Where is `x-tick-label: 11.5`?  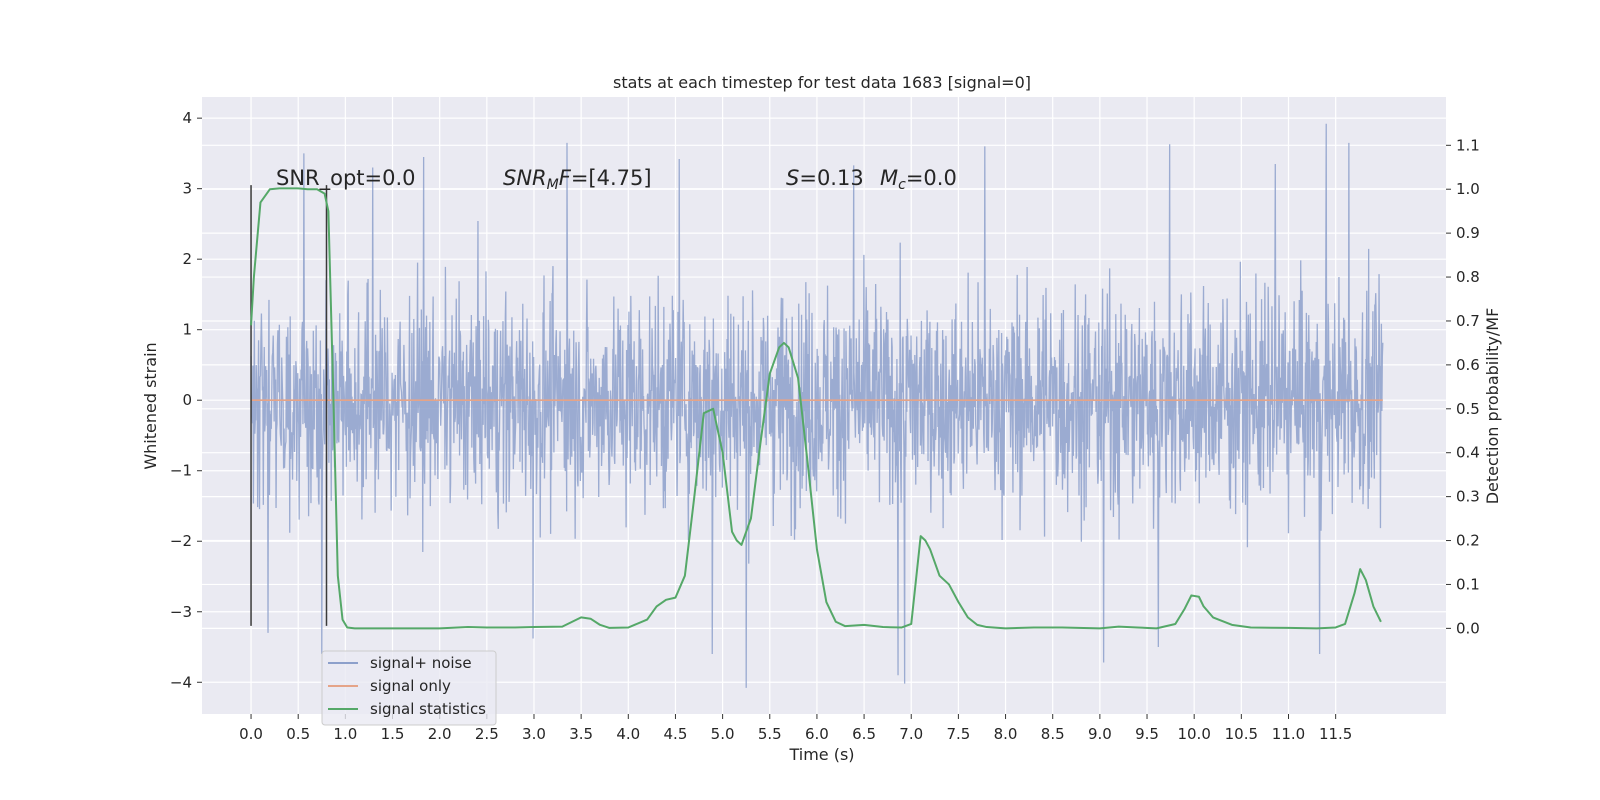
x-tick-label: 11.5 is located at coordinates (1335, 734).